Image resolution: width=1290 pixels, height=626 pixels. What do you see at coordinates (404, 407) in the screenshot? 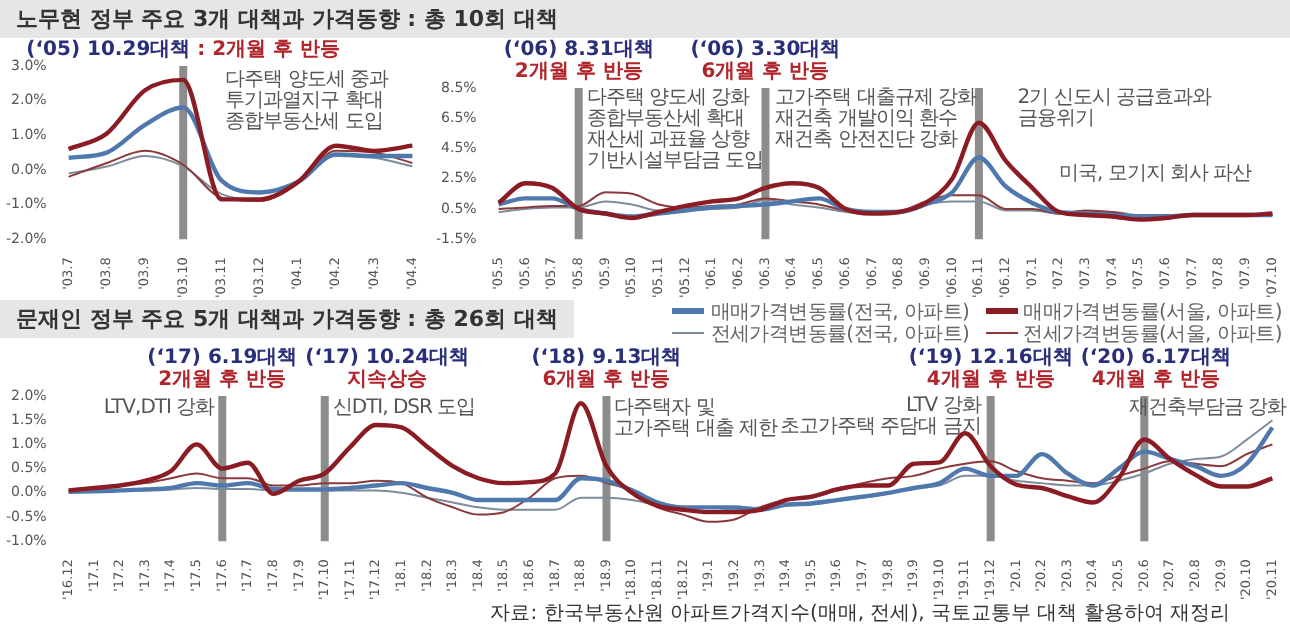
I see `annotation: 신DTI, DSR 도입` at bounding box center [404, 407].